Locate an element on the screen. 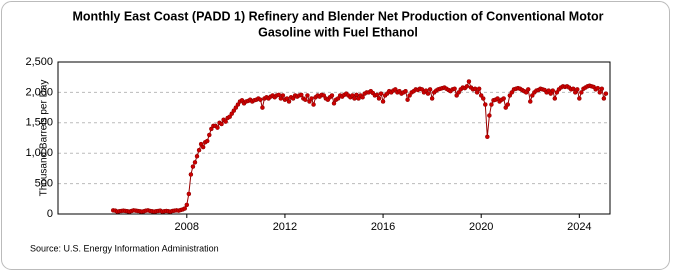  y-tick-label: 500 is located at coordinates (44, 184).